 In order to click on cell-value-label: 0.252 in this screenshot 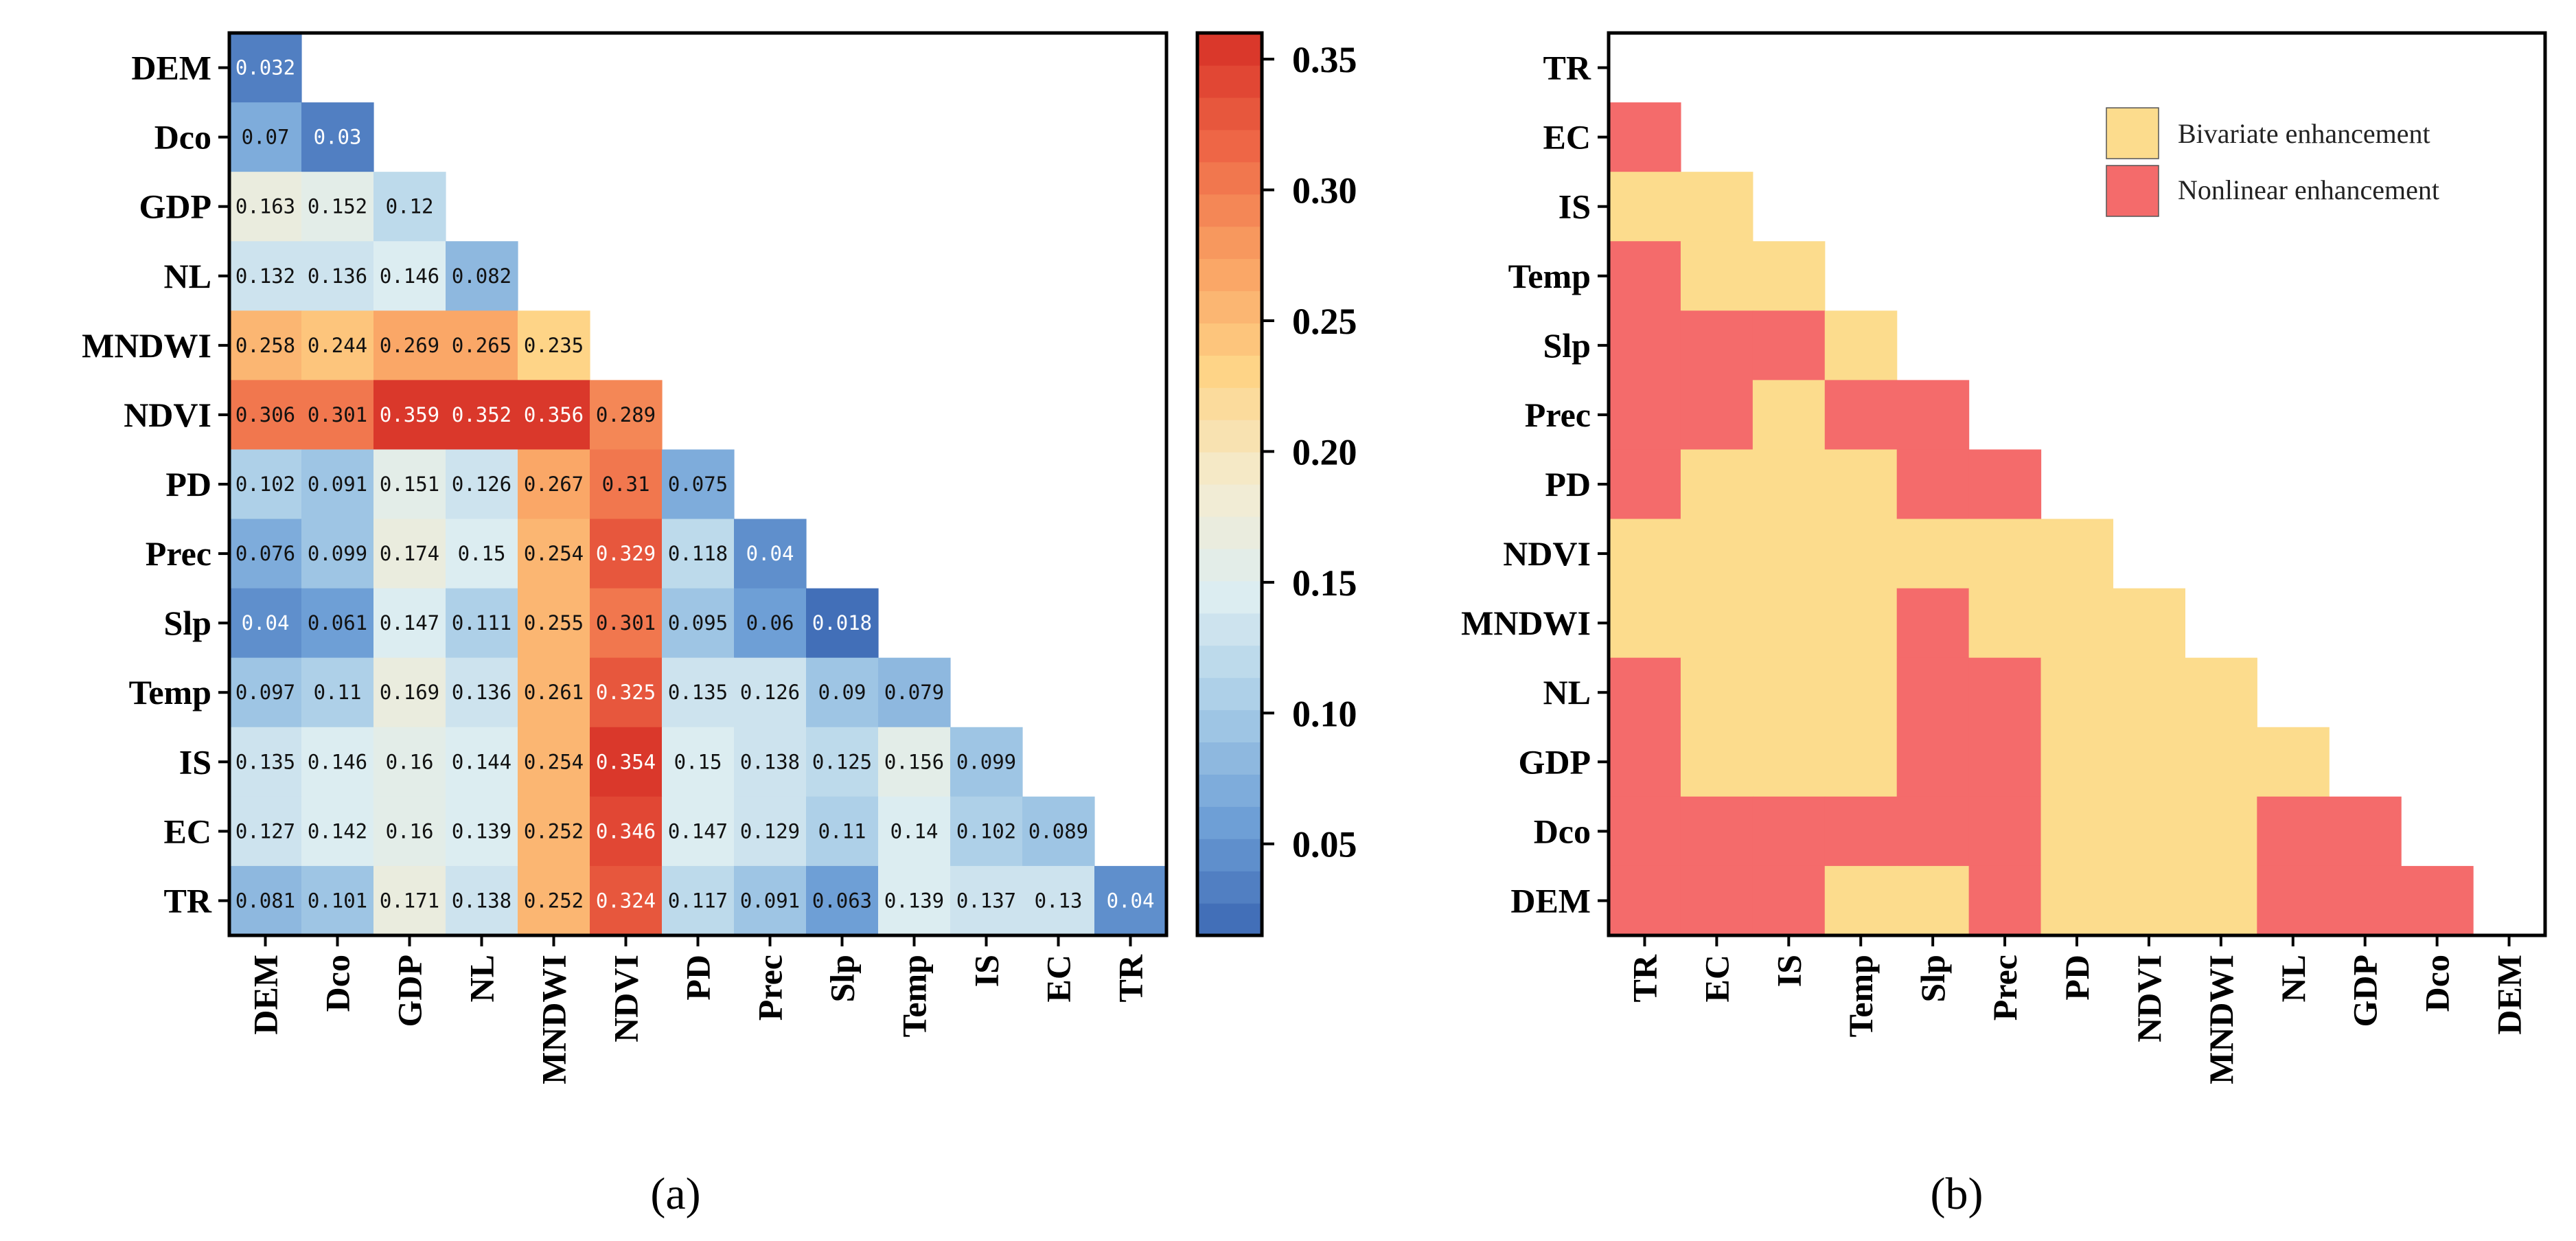, I will do `click(554, 900)`.